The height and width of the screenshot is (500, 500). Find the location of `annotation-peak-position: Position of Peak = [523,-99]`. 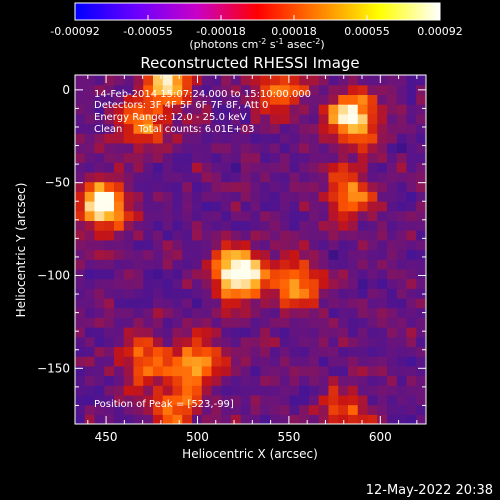

annotation-peak-position: Position of Peak = [523,-99] is located at coordinates (164, 404).